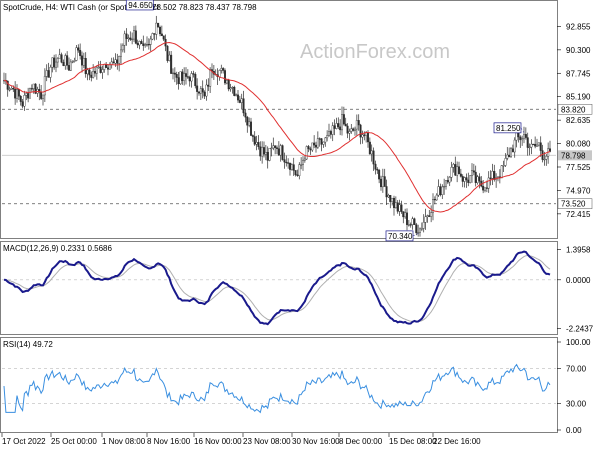 The width and height of the screenshot is (600, 450). I want to click on macd-tick-label: 0.0000, so click(578, 280).